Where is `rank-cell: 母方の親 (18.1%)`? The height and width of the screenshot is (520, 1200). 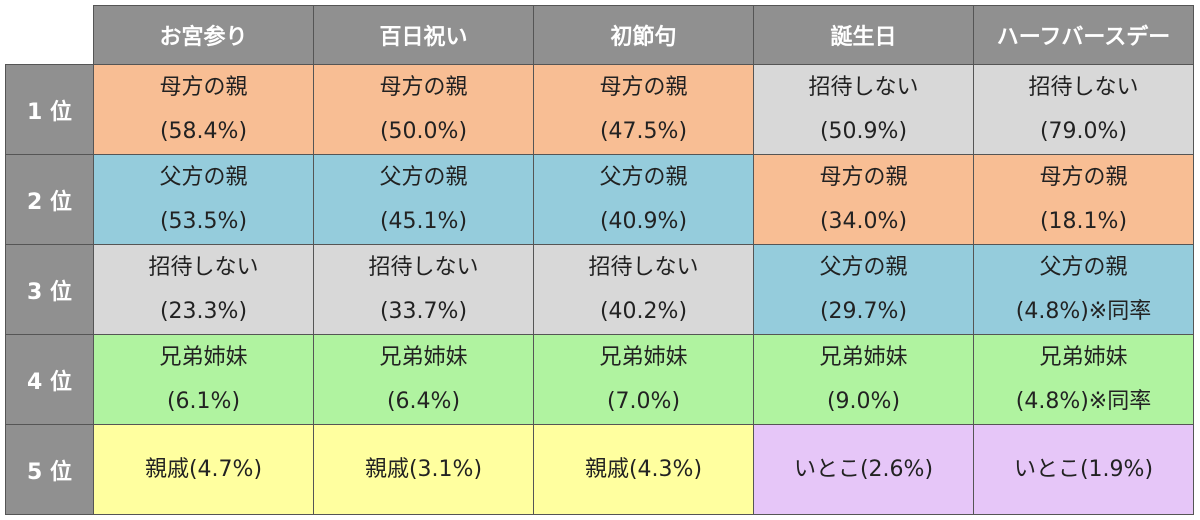 rank-cell: 母方の親 (18.1%) is located at coordinates (1083, 199).